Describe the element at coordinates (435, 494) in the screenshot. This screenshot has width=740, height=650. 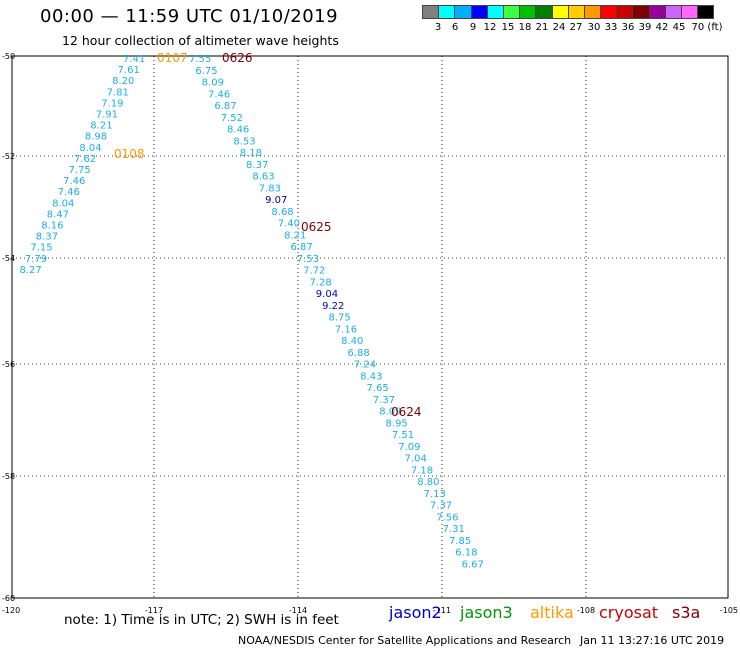
I see `swh-value: 7.13` at that location.